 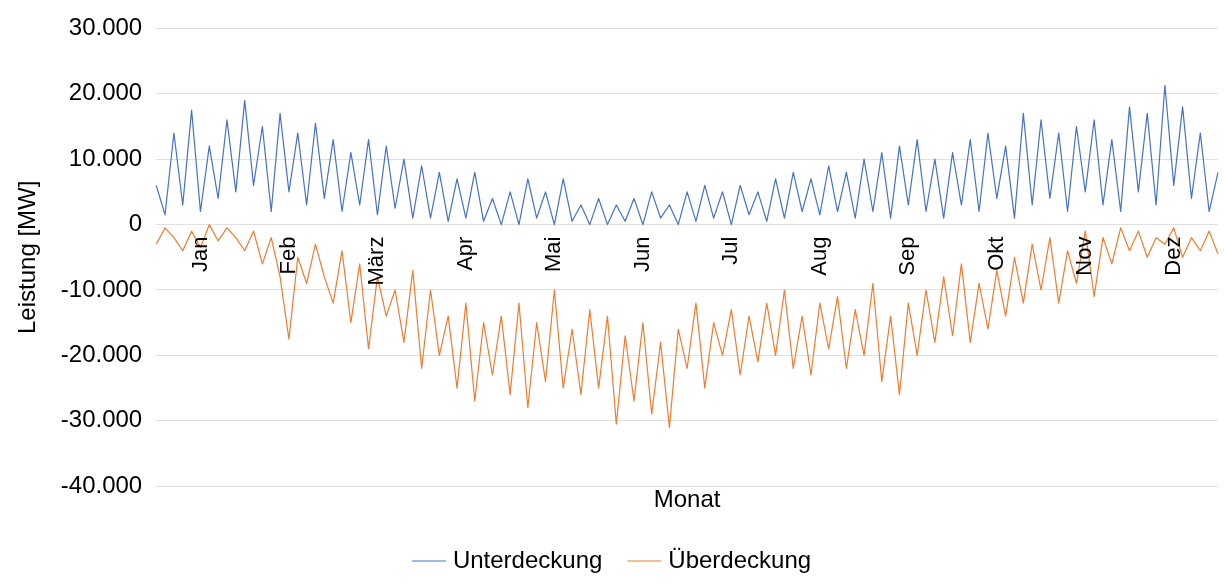 I want to click on y-tick-label: 20.000, so click(x=105, y=92).